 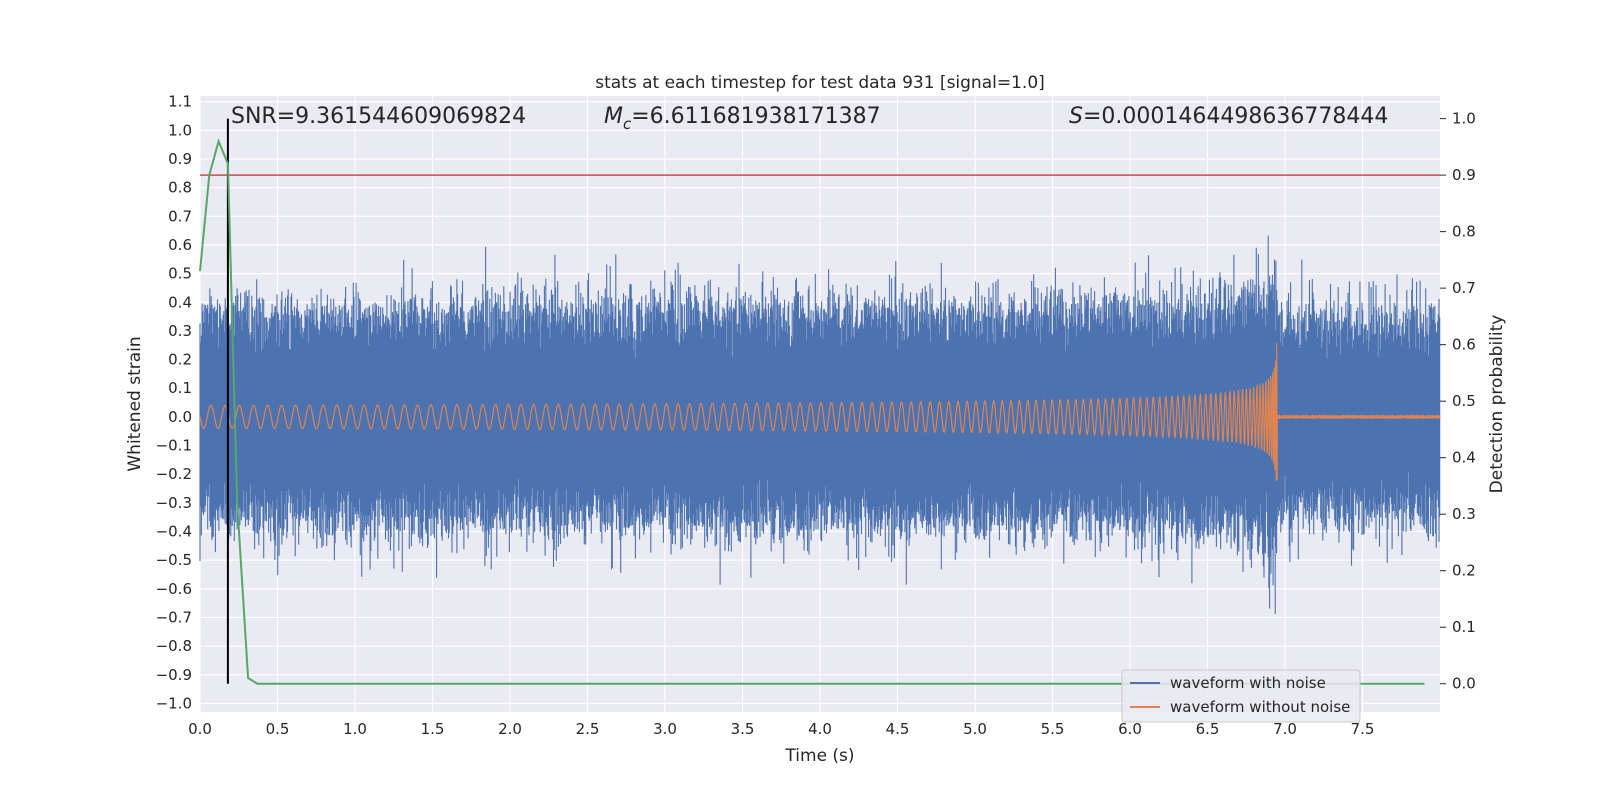 I want to click on mc-value: =6.611681938171387, so click(x=755, y=116).